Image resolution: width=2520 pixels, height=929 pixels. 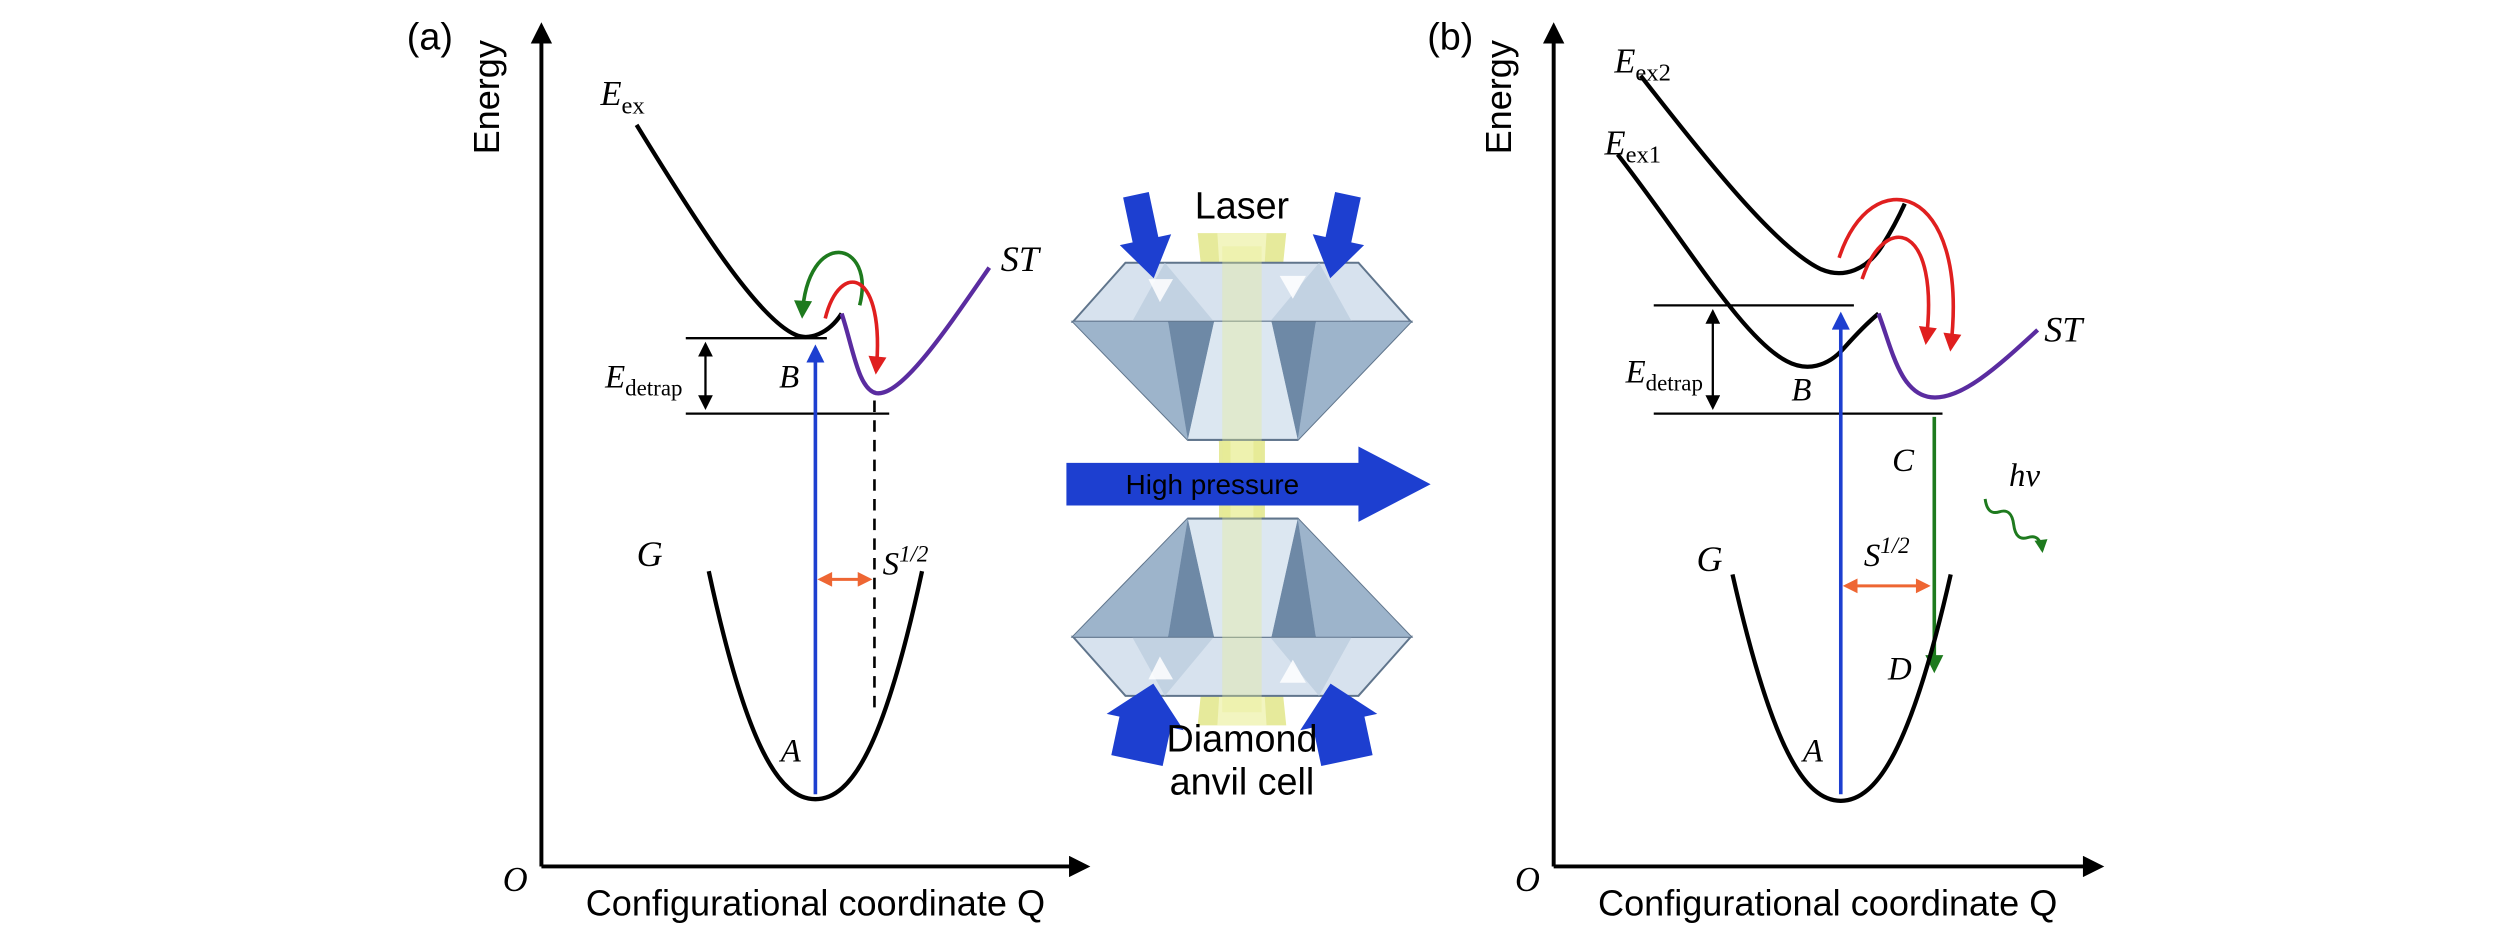 I want to click on panel-a-excited-curve, so click(x=739, y=231).